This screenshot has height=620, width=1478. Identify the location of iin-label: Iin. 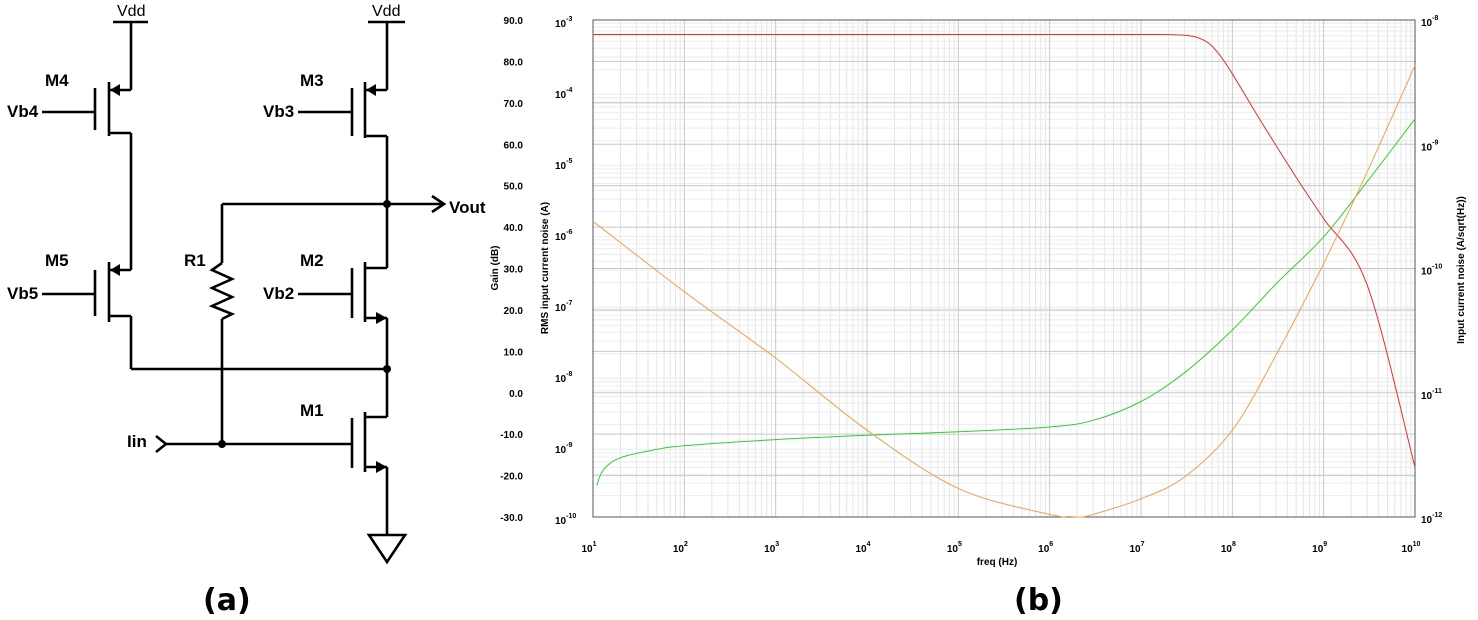
(137, 441).